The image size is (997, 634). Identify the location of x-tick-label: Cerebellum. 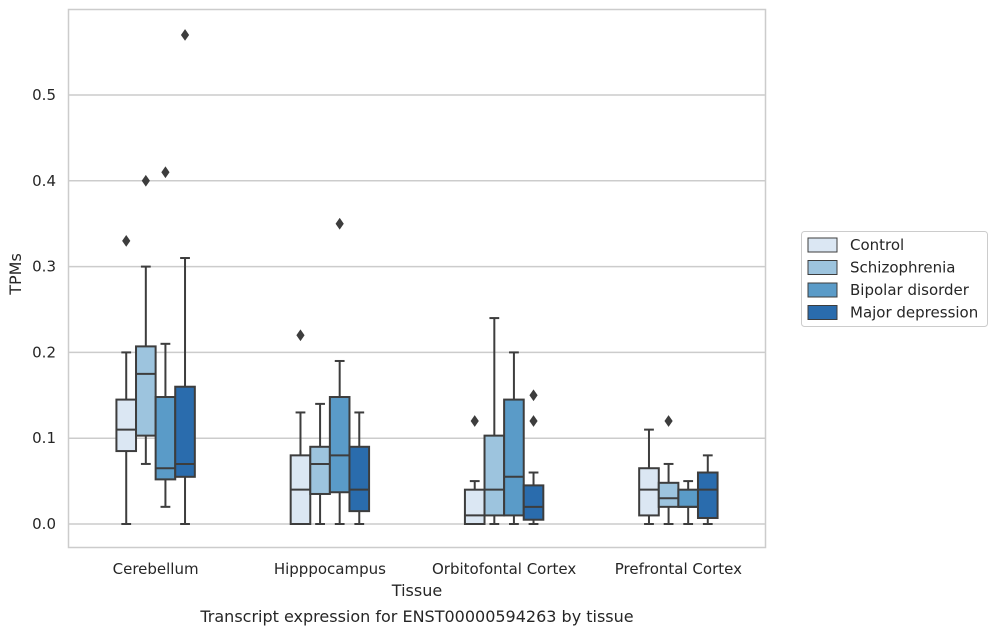
(156, 569).